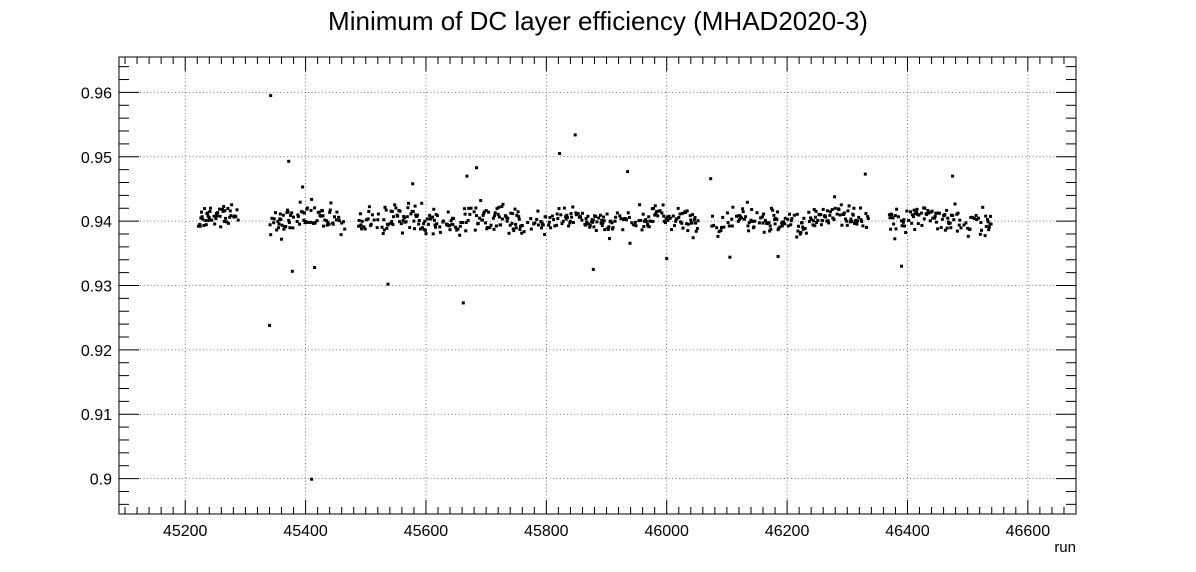 The image size is (1196, 572). I want to click on x-tick-label: 45400, so click(305, 531).